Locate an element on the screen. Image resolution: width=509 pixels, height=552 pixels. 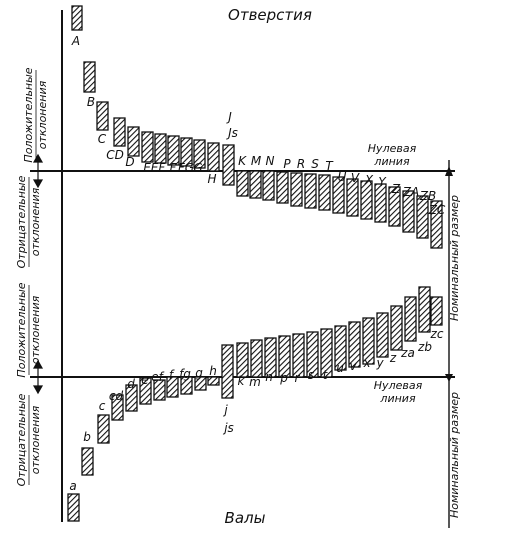
shaft-field-c is located at coordinates (103, 429).